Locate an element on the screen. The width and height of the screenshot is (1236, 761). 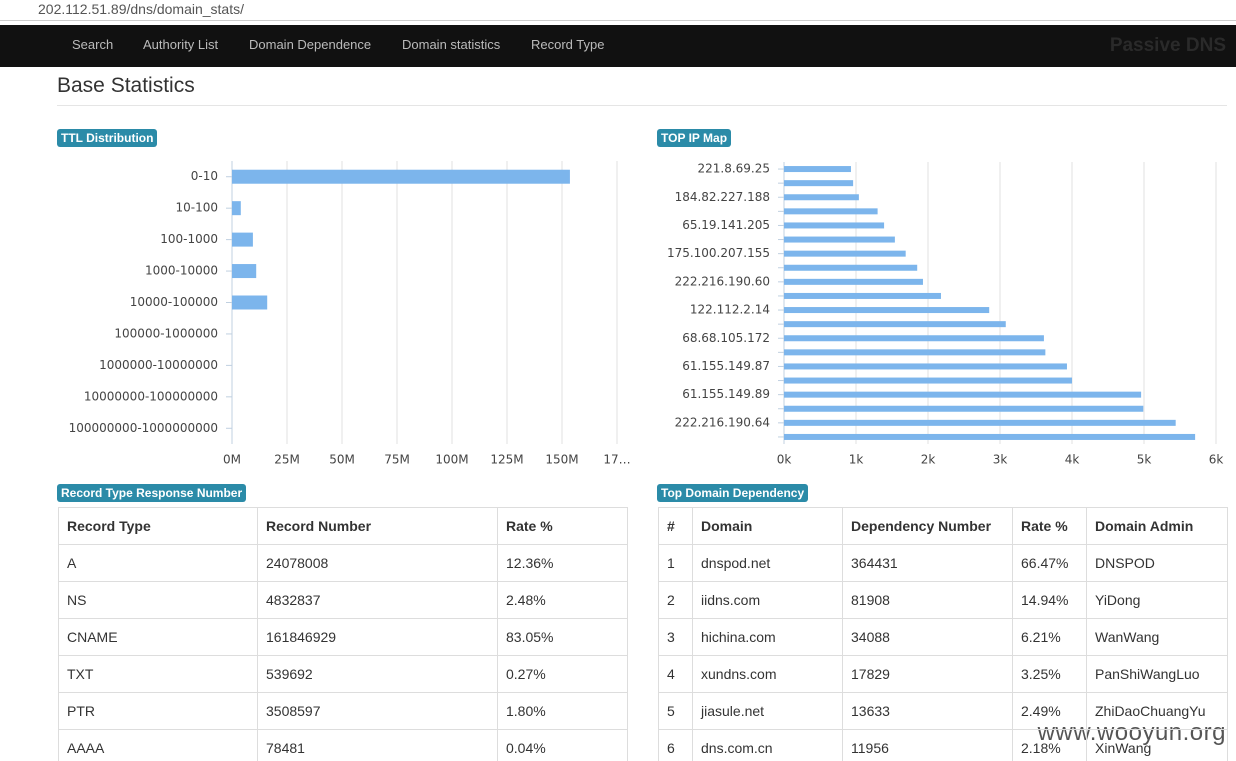
x-tick-label: 0k is located at coordinates (784, 460).